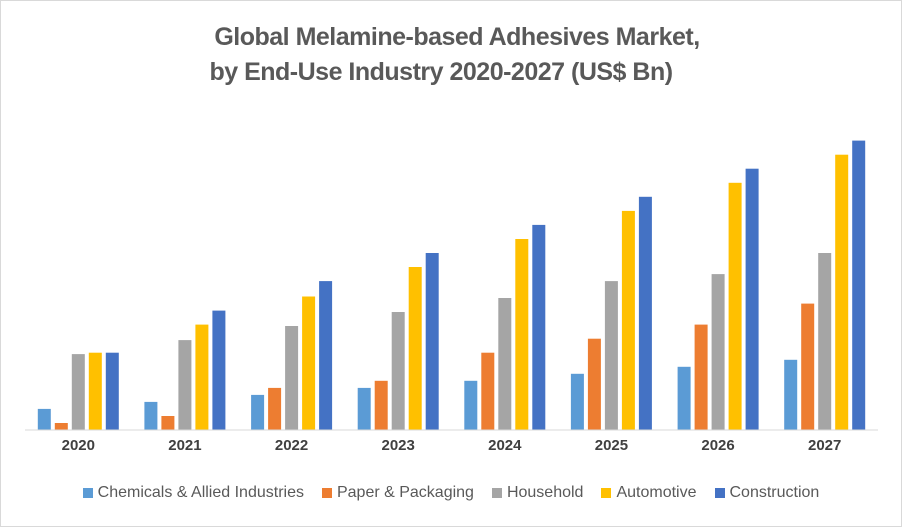  Describe the element at coordinates (44, 419) in the screenshot. I see `bar-chemicals-allied-industries-2020` at that location.